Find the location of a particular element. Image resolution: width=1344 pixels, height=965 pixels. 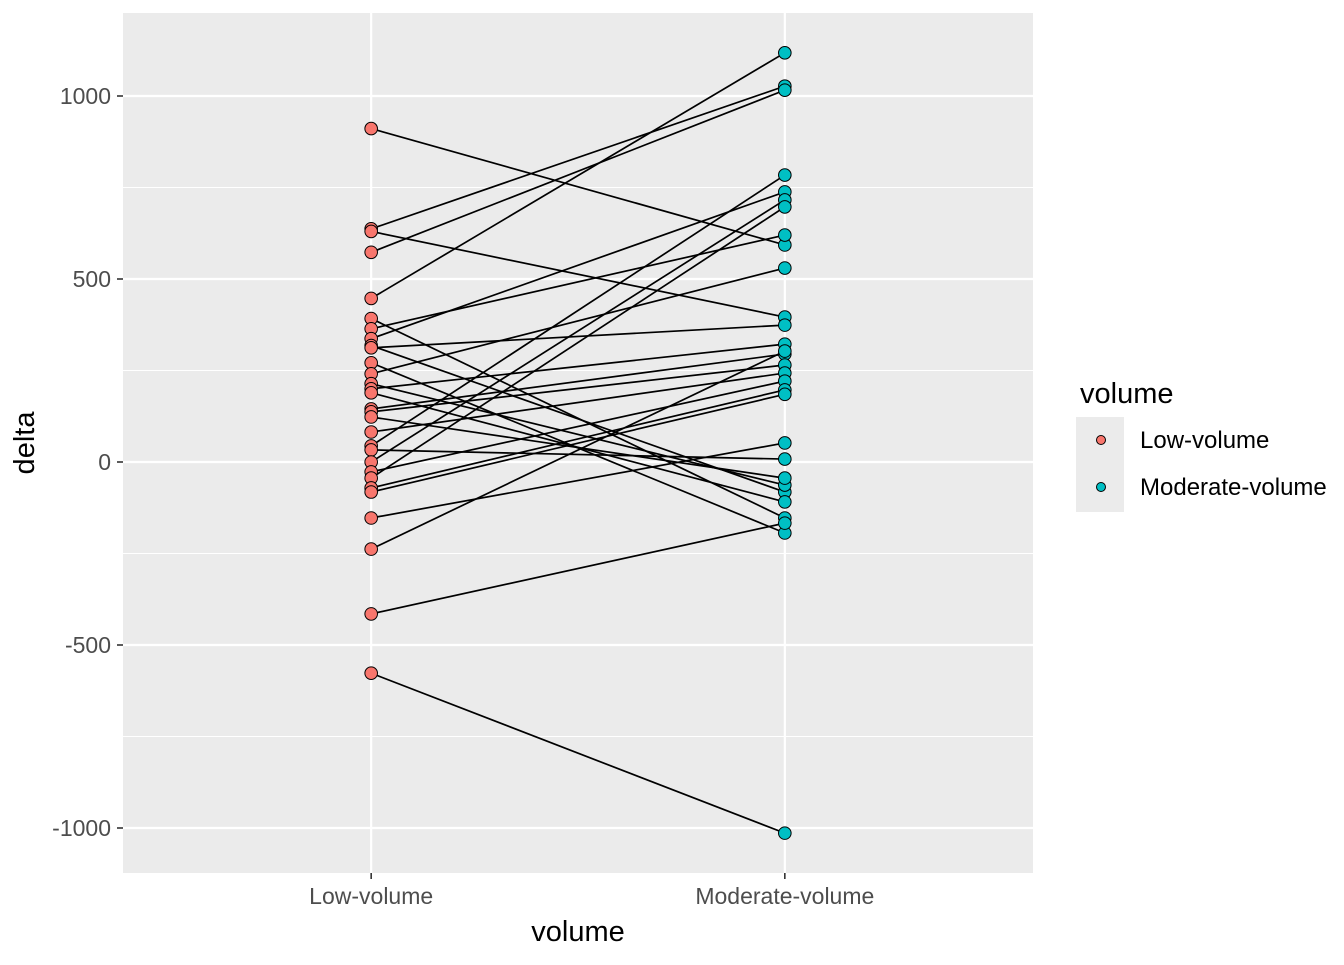

legend: volume Low-volume Moderate-volume is located at coordinates (1201, 445).